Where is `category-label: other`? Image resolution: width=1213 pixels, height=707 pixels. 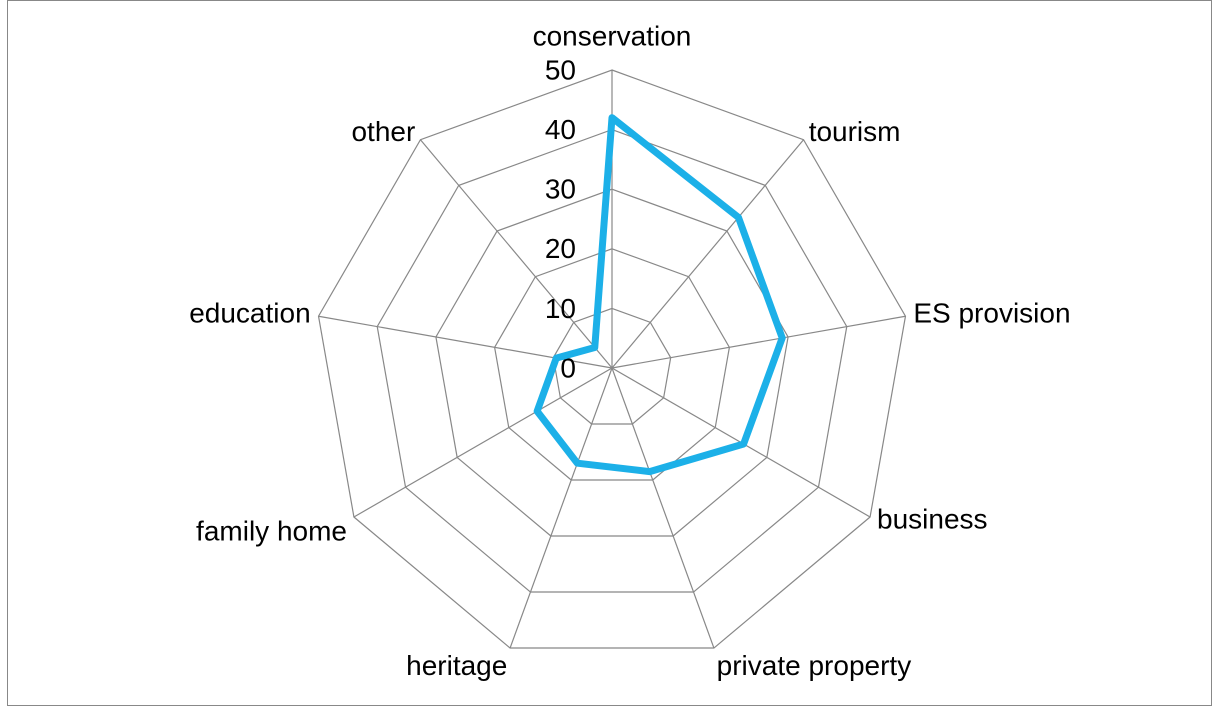
category-label: other is located at coordinates (383, 131).